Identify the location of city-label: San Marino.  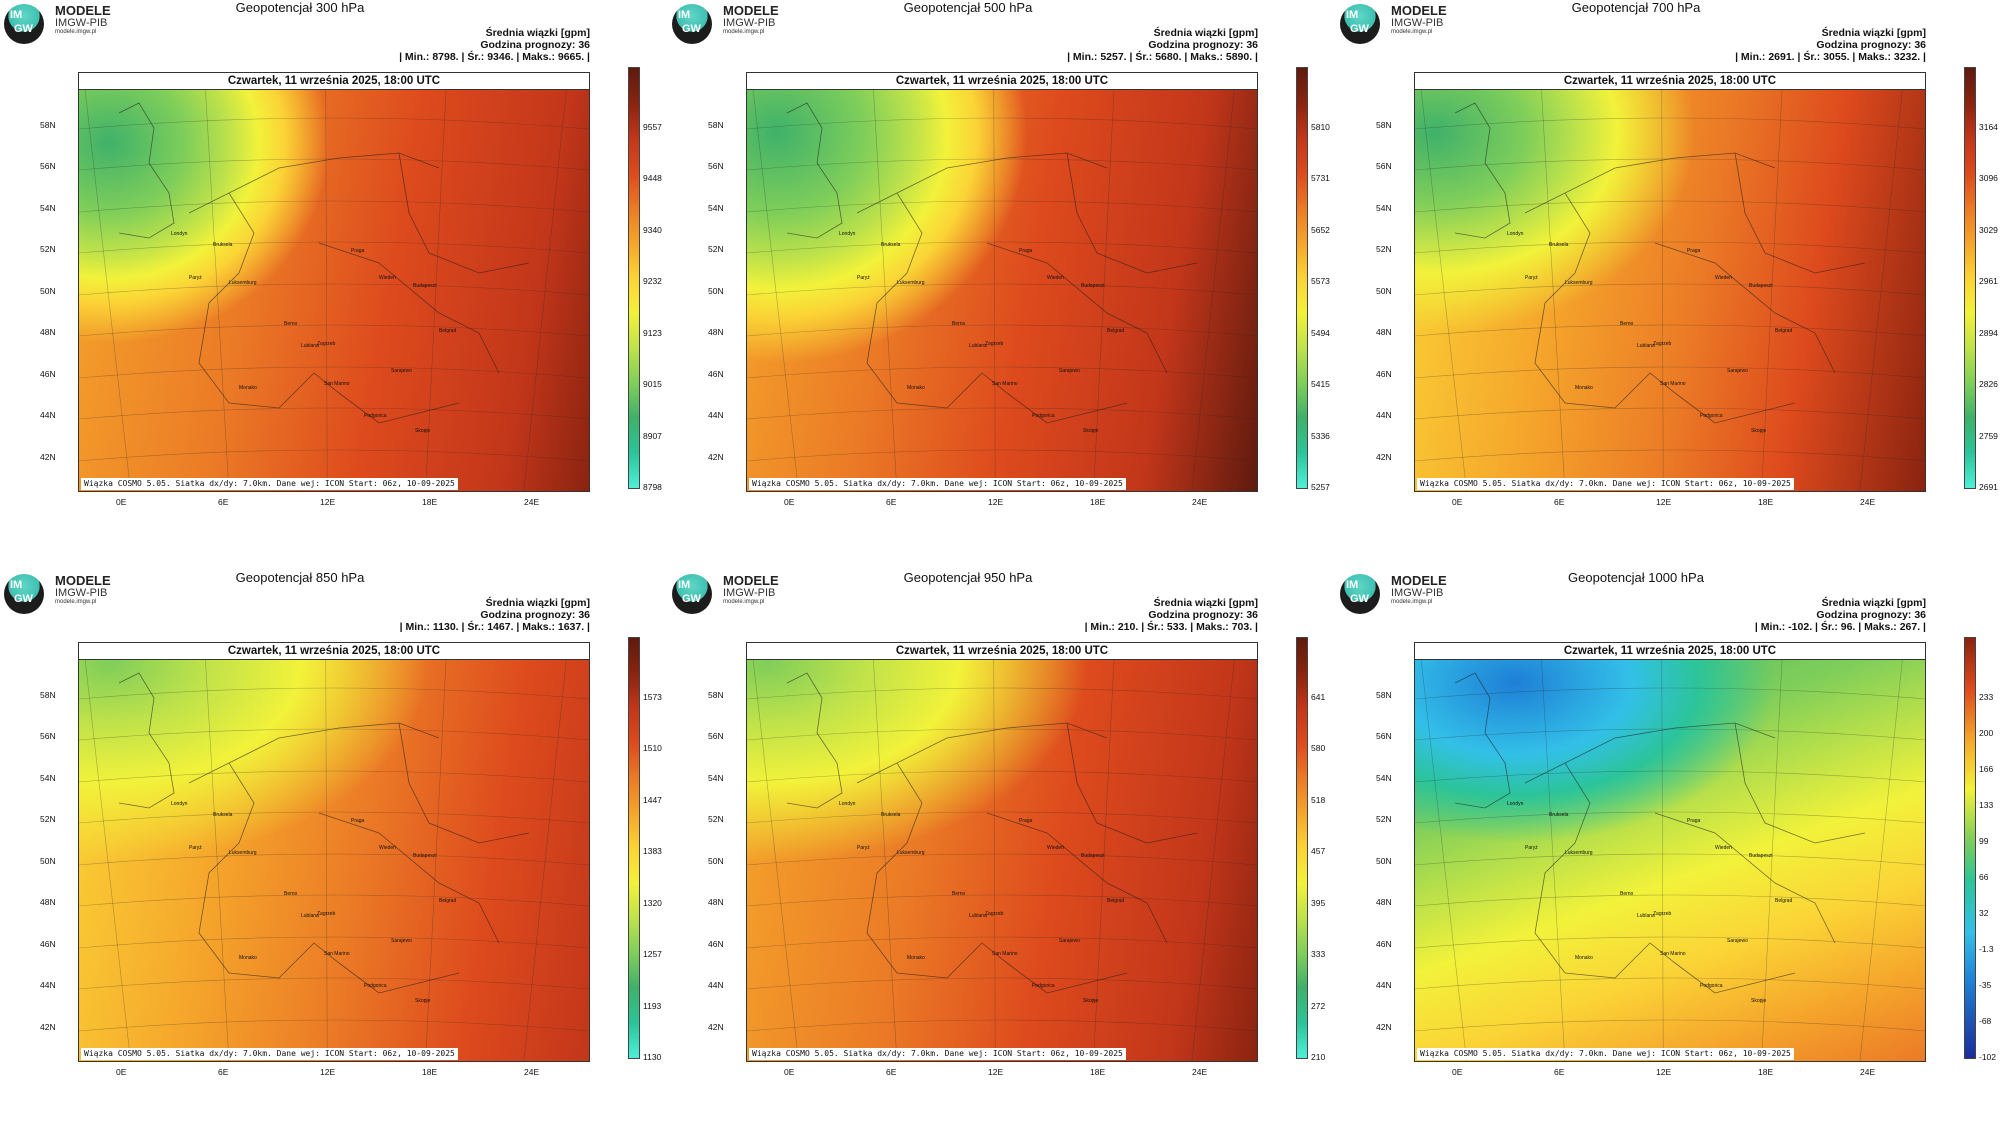
(337, 954).